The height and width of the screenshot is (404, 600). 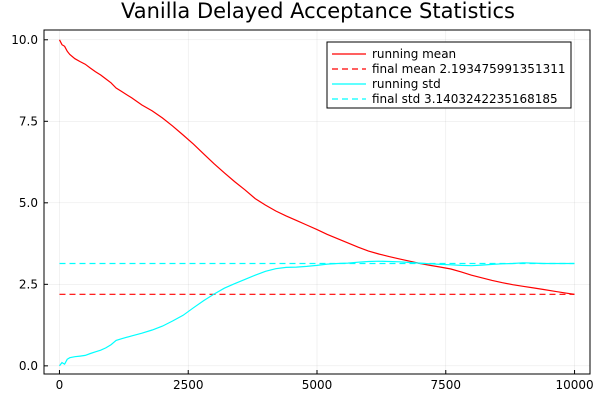 I want to click on x-tick-label: 7500, so click(x=446, y=385).